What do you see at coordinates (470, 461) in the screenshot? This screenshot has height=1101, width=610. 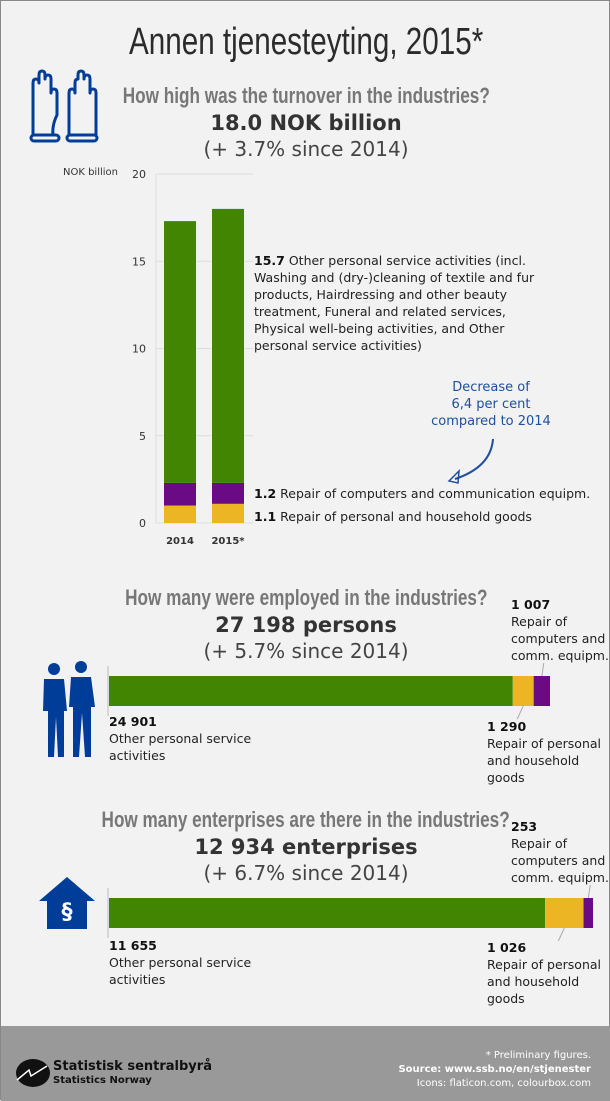 I see `curved-arrow-icon` at bounding box center [470, 461].